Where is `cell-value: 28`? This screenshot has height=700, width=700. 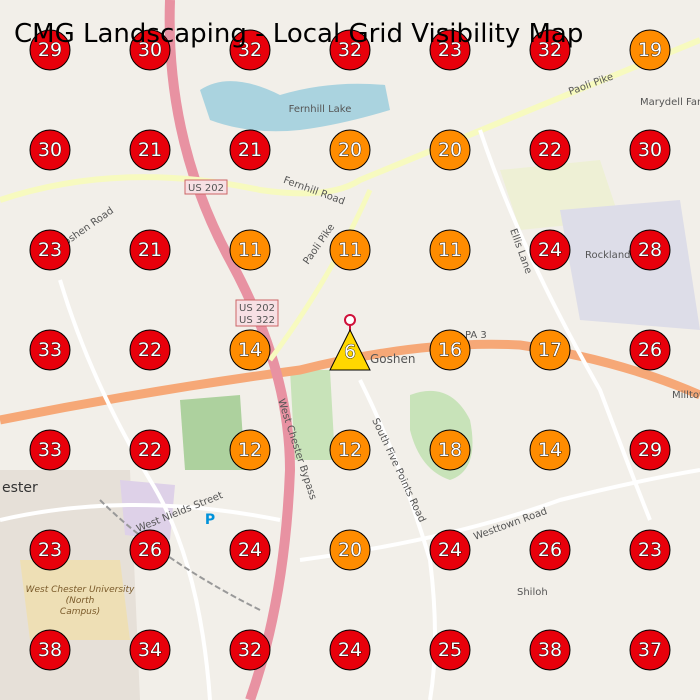
cell-value: 28 is located at coordinates (650, 250).